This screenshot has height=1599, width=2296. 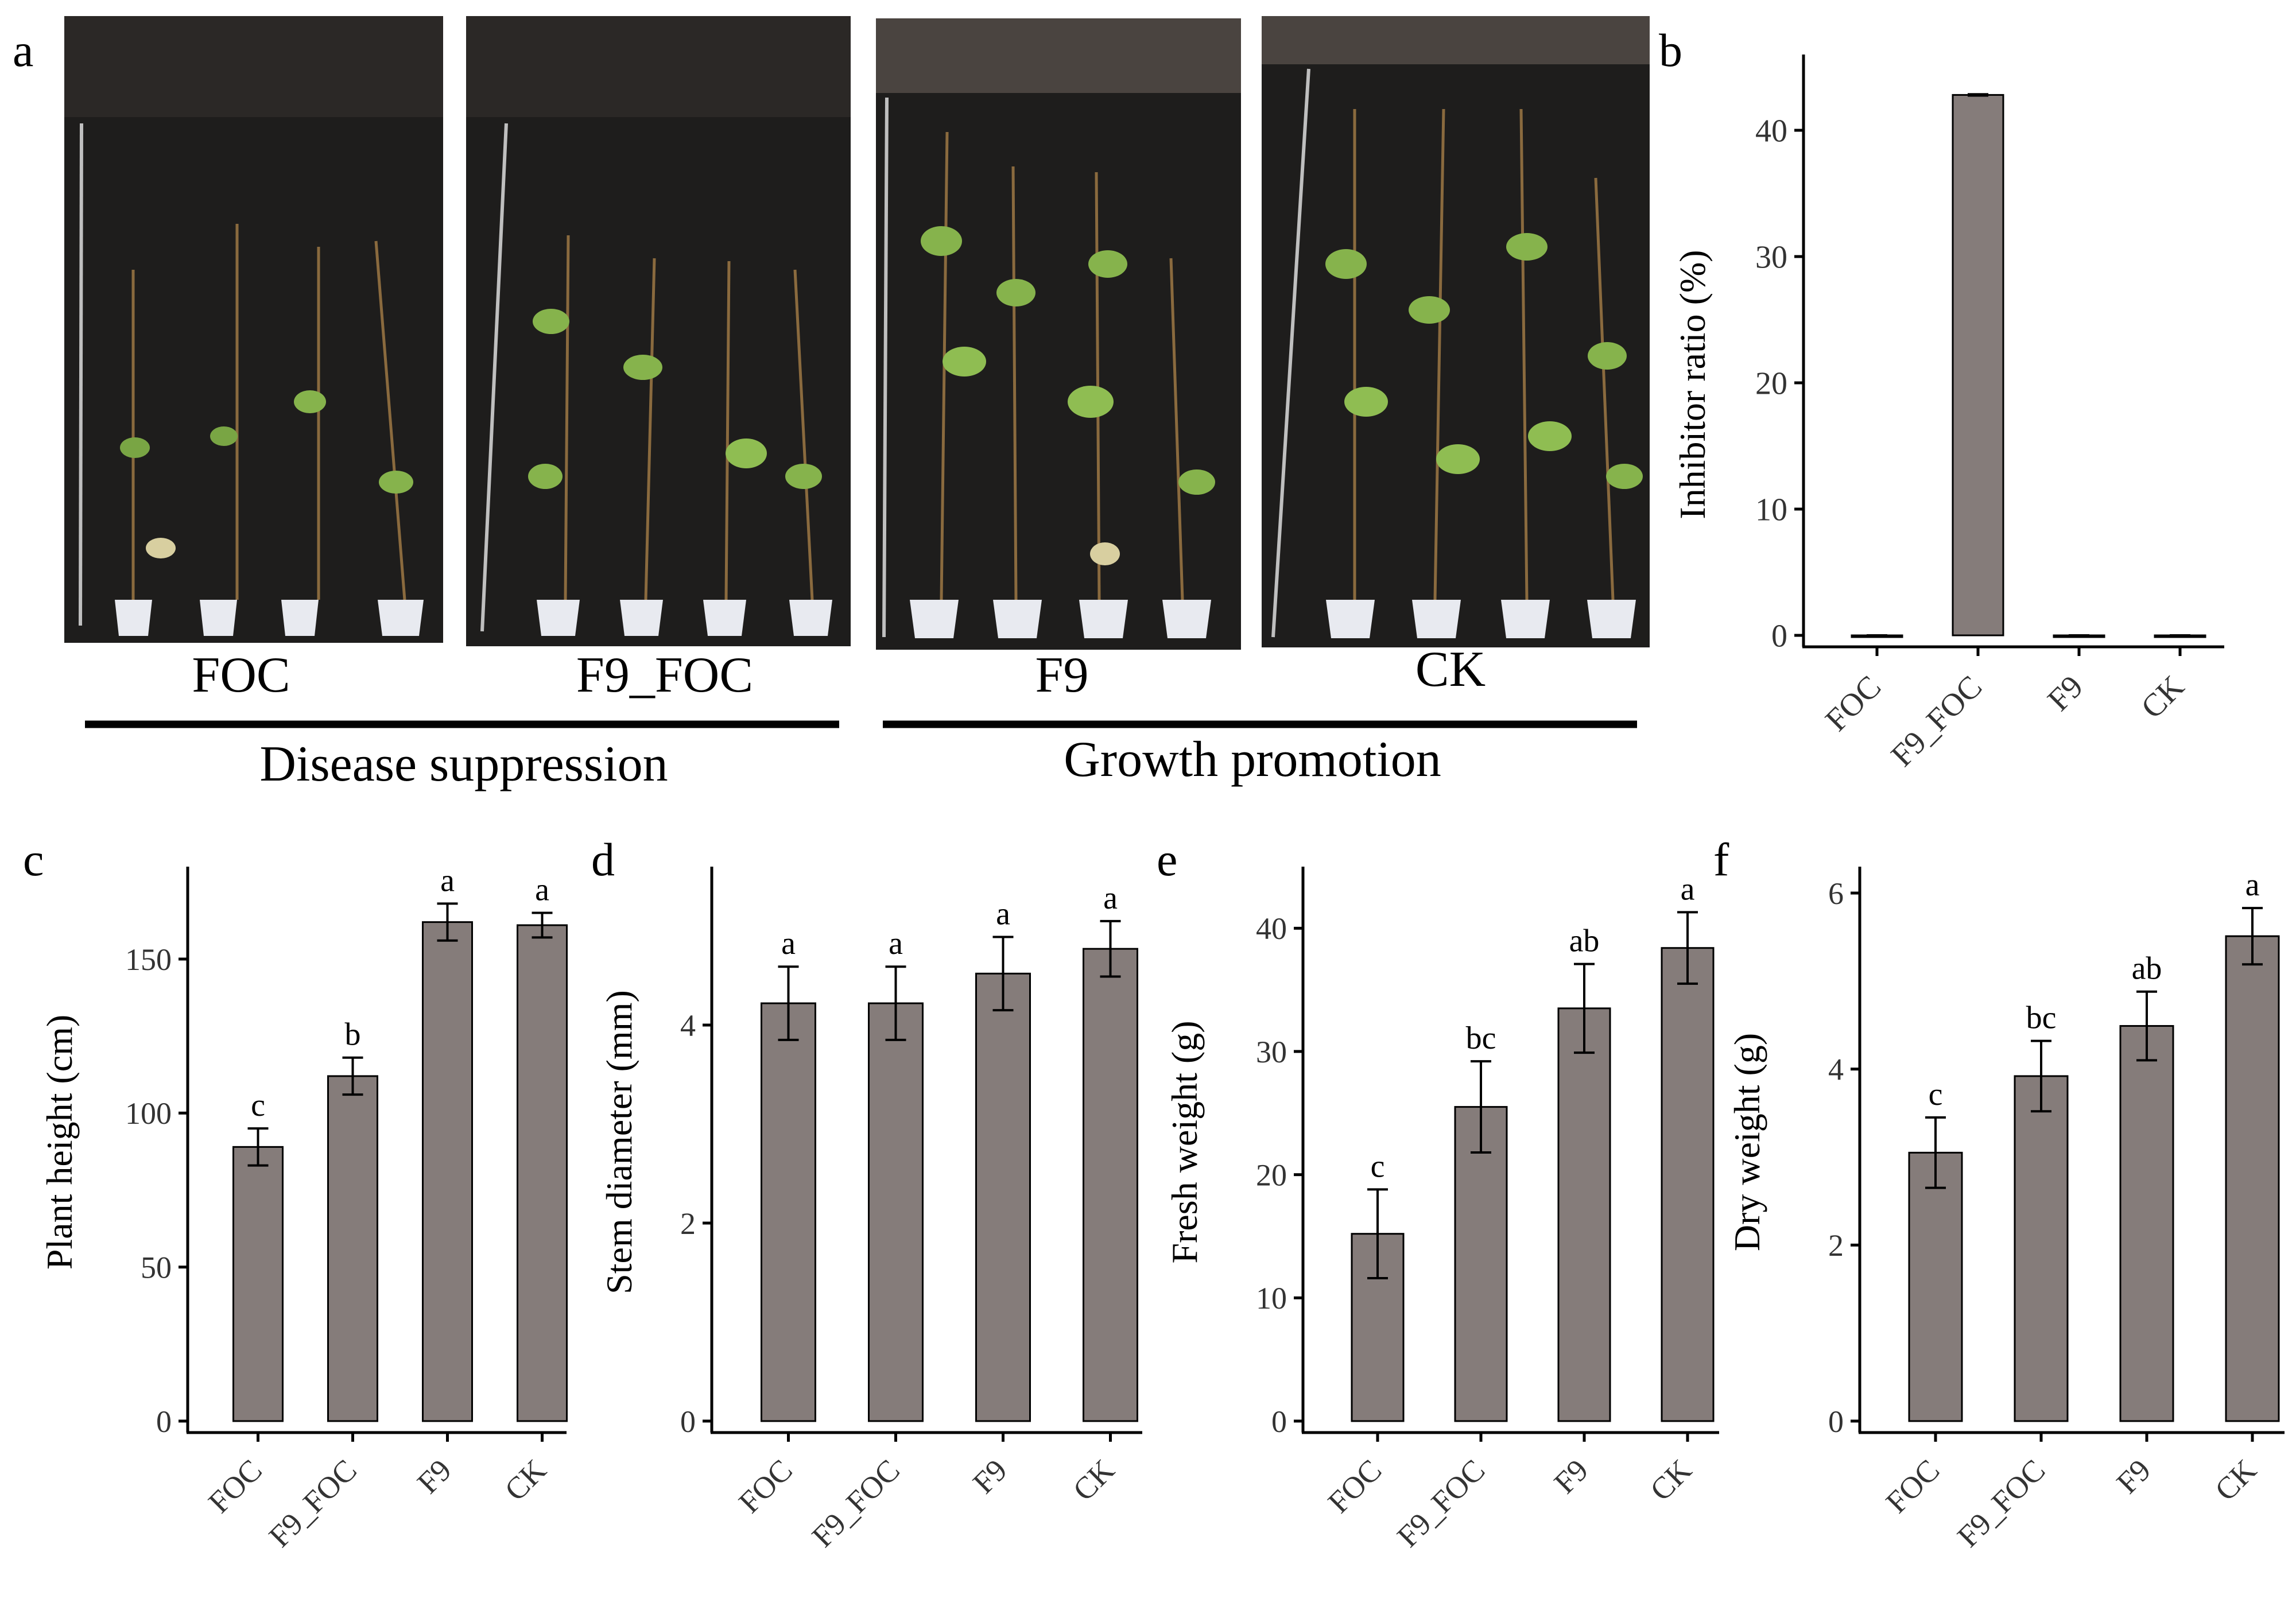 What do you see at coordinates (1252, 759) in the screenshot?
I see `group-label-growth: Growth promotion` at bounding box center [1252, 759].